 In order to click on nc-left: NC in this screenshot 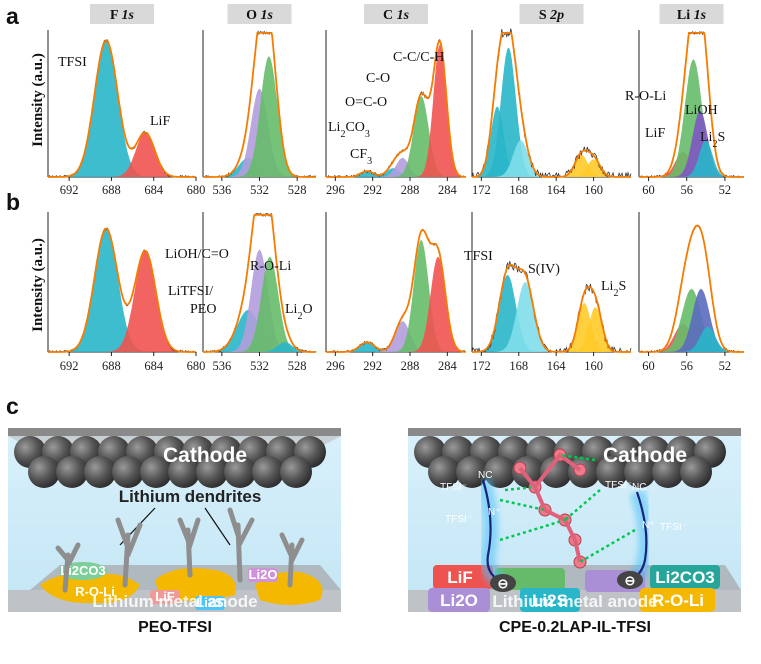, I will do `click(485, 475)`.